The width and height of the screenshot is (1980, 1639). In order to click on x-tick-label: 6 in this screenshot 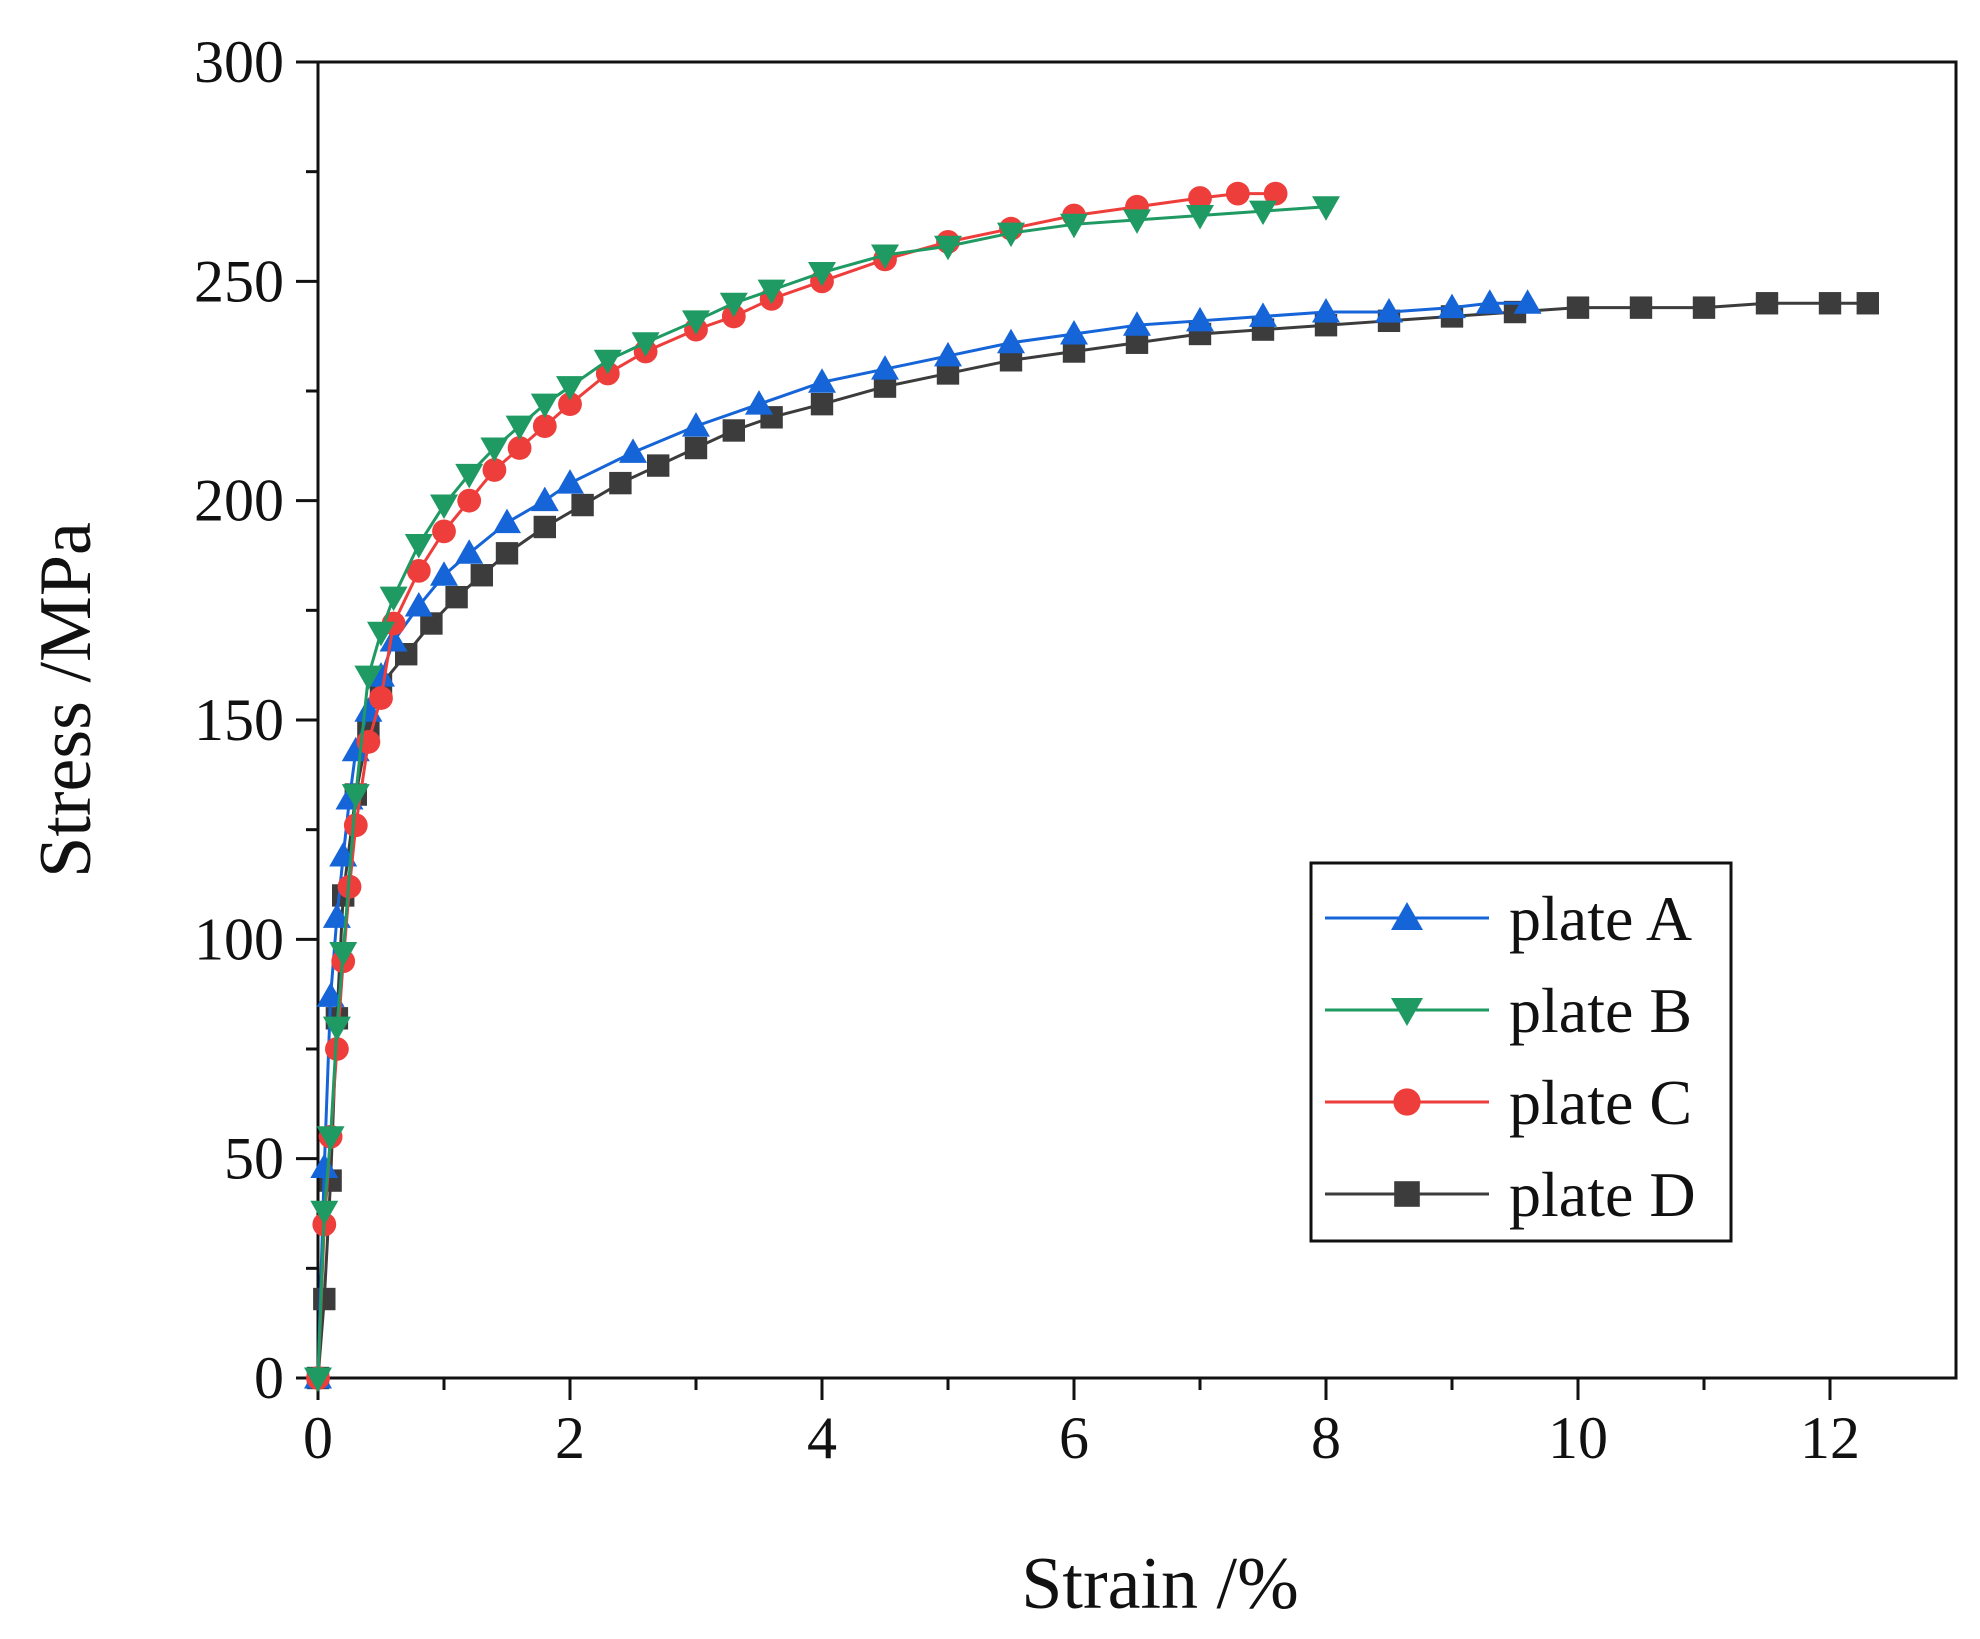, I will do `click(1074, 1438)`.